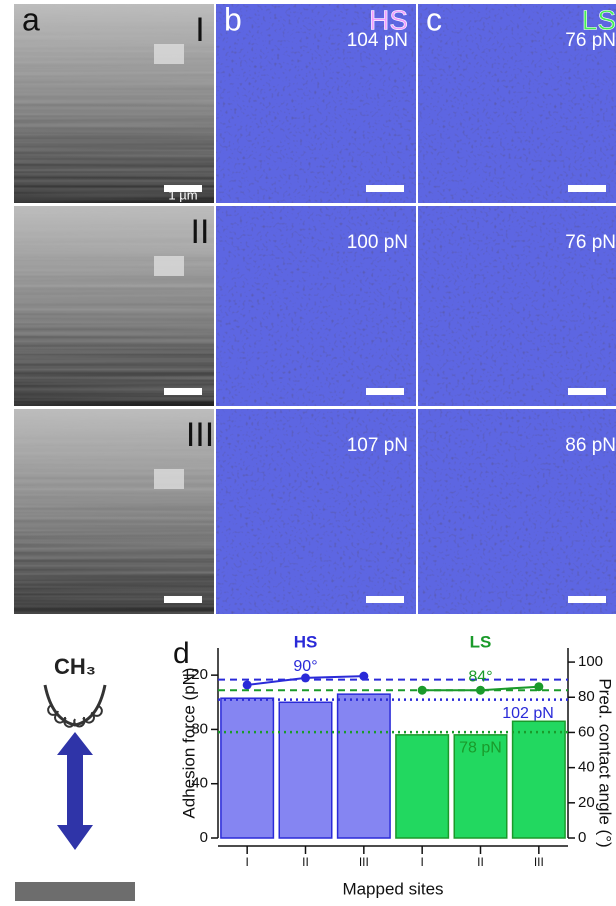 Image resolution: width=616 pixels, height=906 pixels. What do you see at coordinates (586, 767) in the screenshot?
I see `y2-tick-label: 40` at bounding box center [586, 767].